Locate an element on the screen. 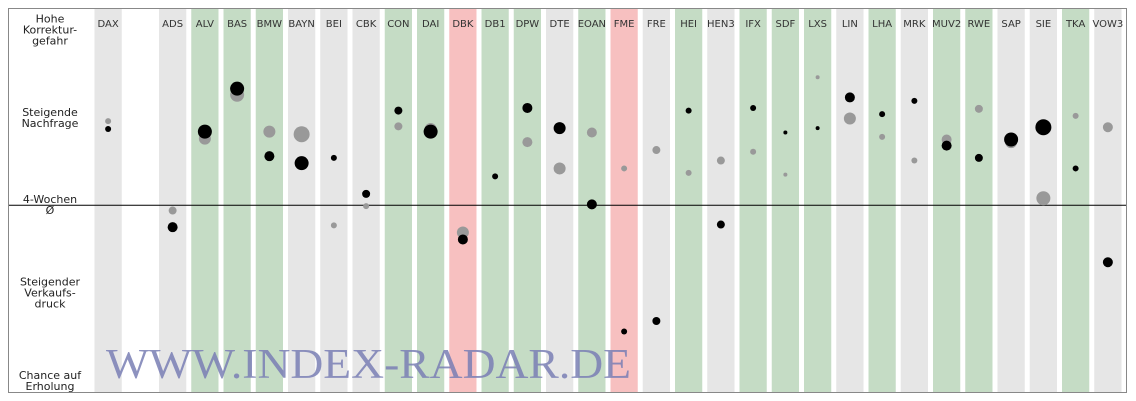 The height and width of the screenshot is (401, 1136). column-label: DAX is located at coordinates (108, 24).